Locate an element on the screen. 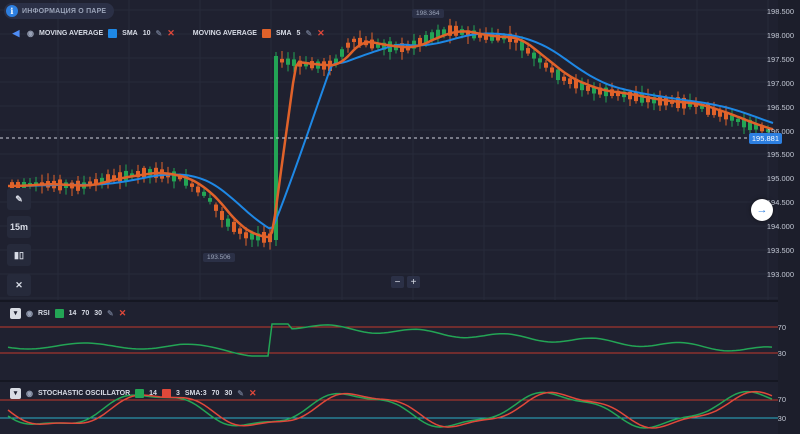  zoom-out-button: − is located at coordinates (397, 282).